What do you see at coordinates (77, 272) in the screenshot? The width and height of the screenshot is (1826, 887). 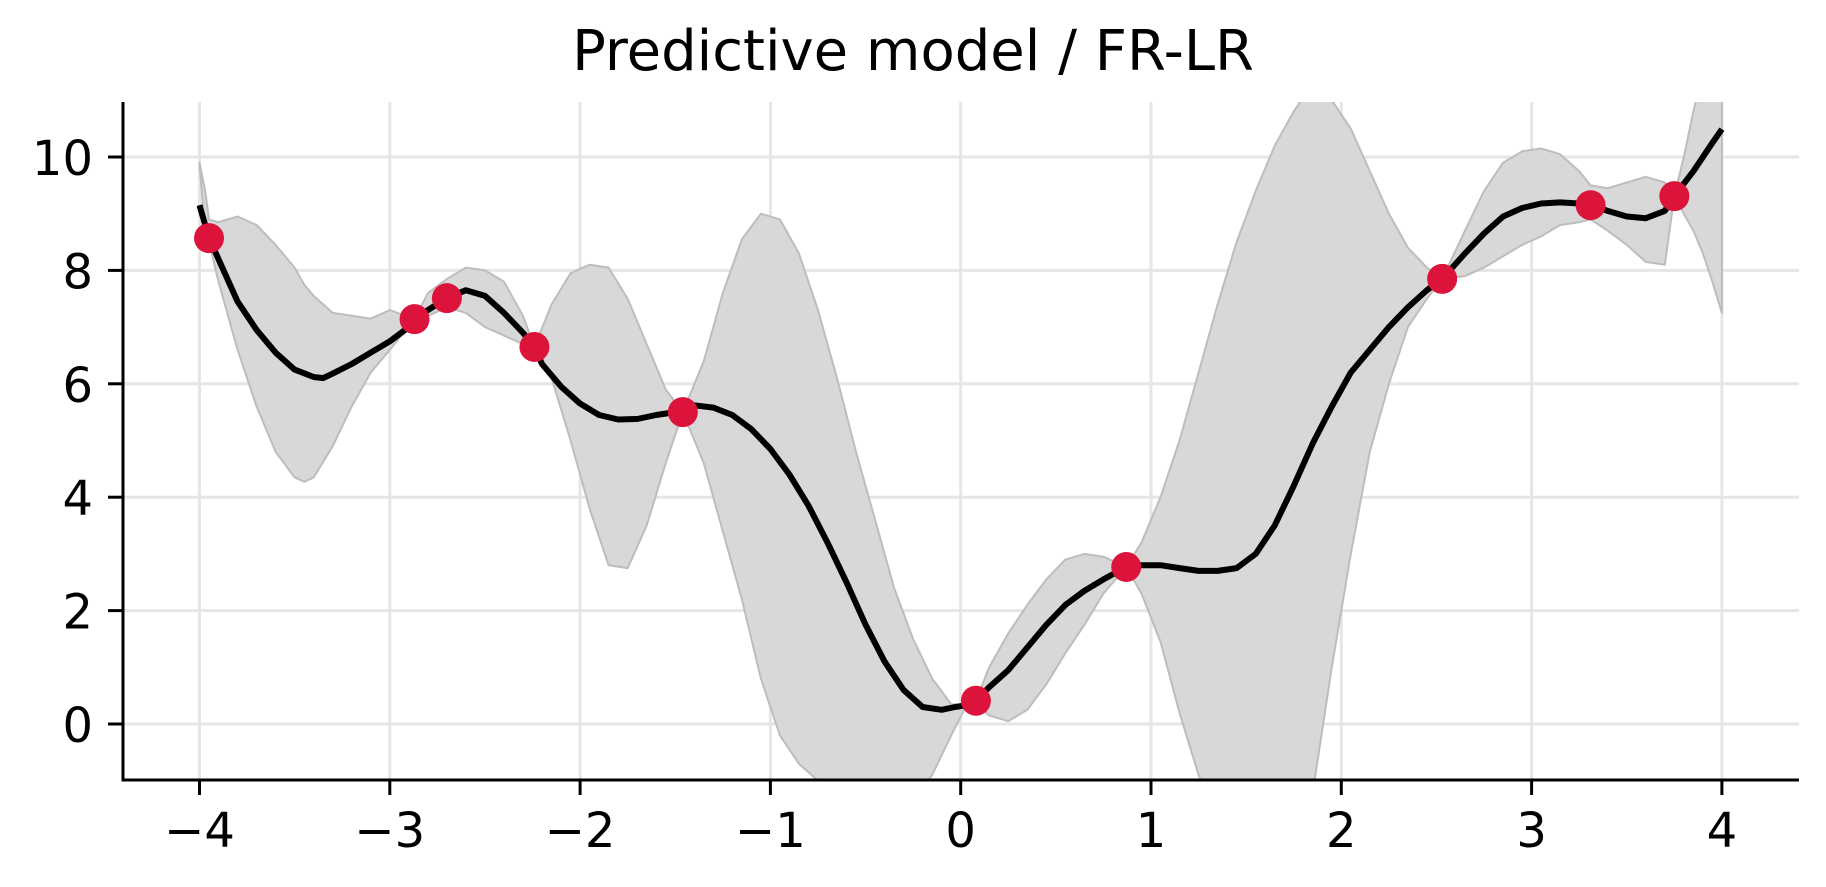 I see `y-tick-label: 8` at bounding box center [77, 272].